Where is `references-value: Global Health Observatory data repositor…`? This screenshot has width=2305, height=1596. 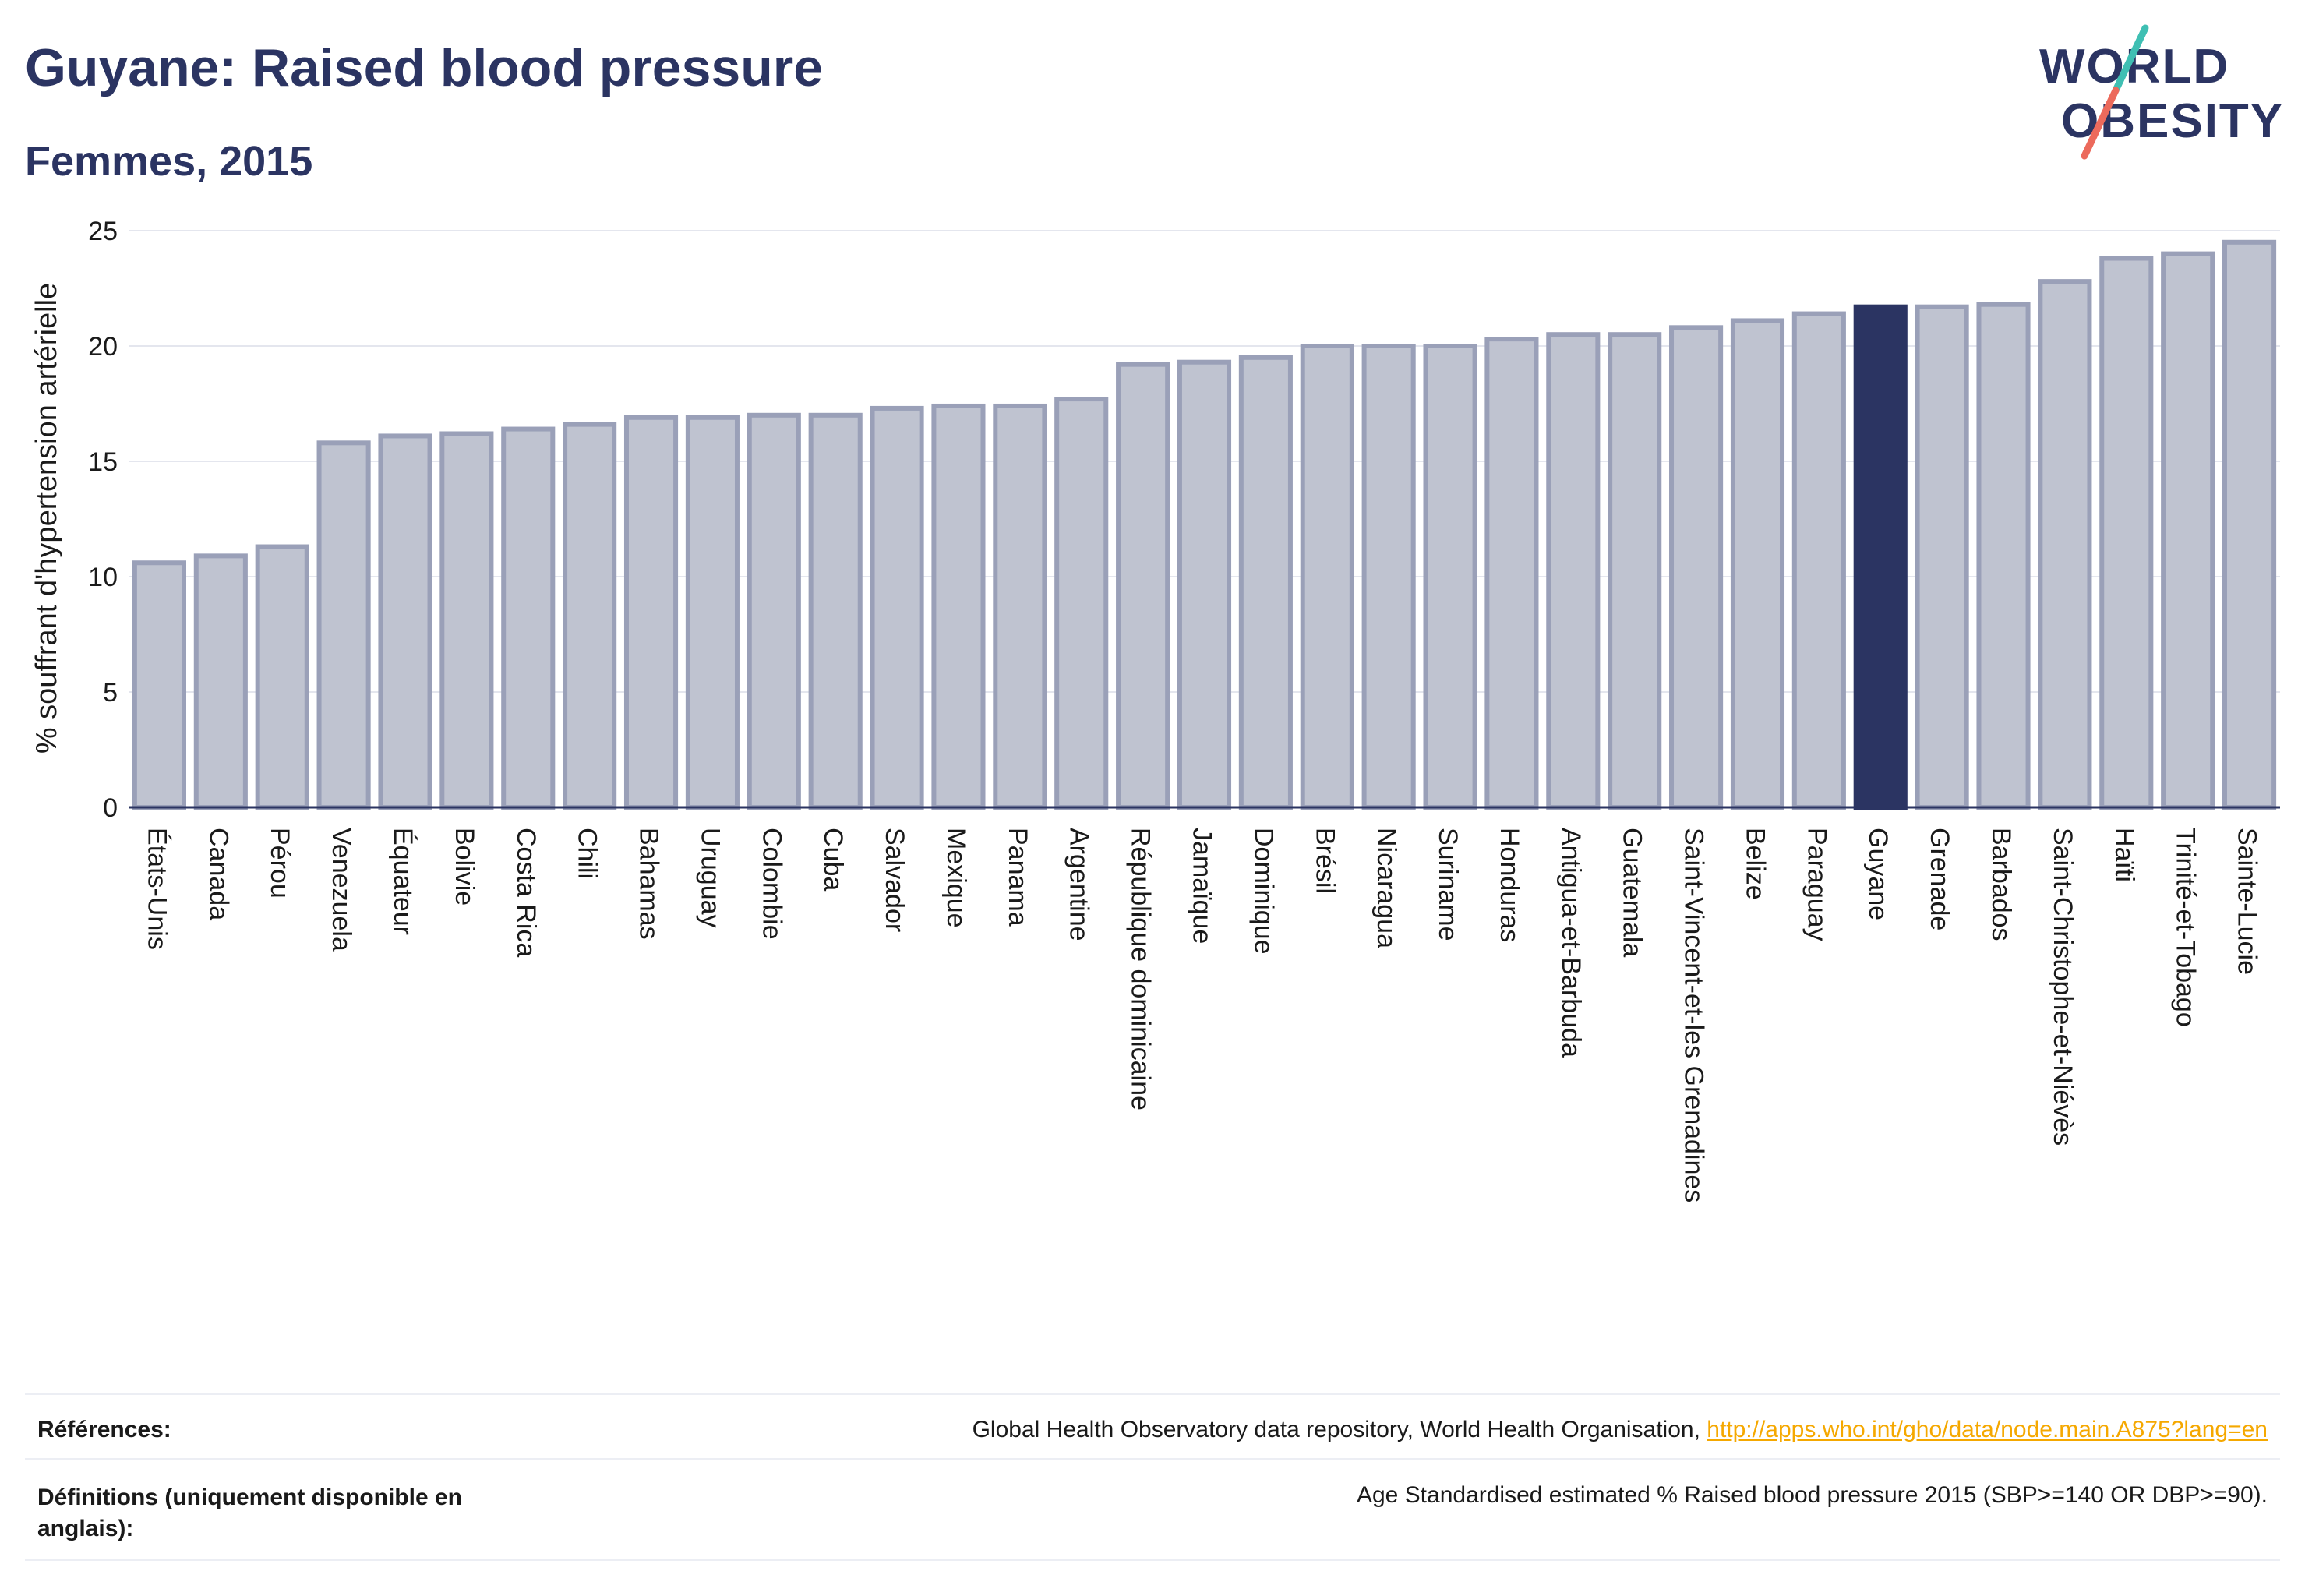
references-value: Global Health Observatory data repositor… is located at coordinates (1620, 1430).